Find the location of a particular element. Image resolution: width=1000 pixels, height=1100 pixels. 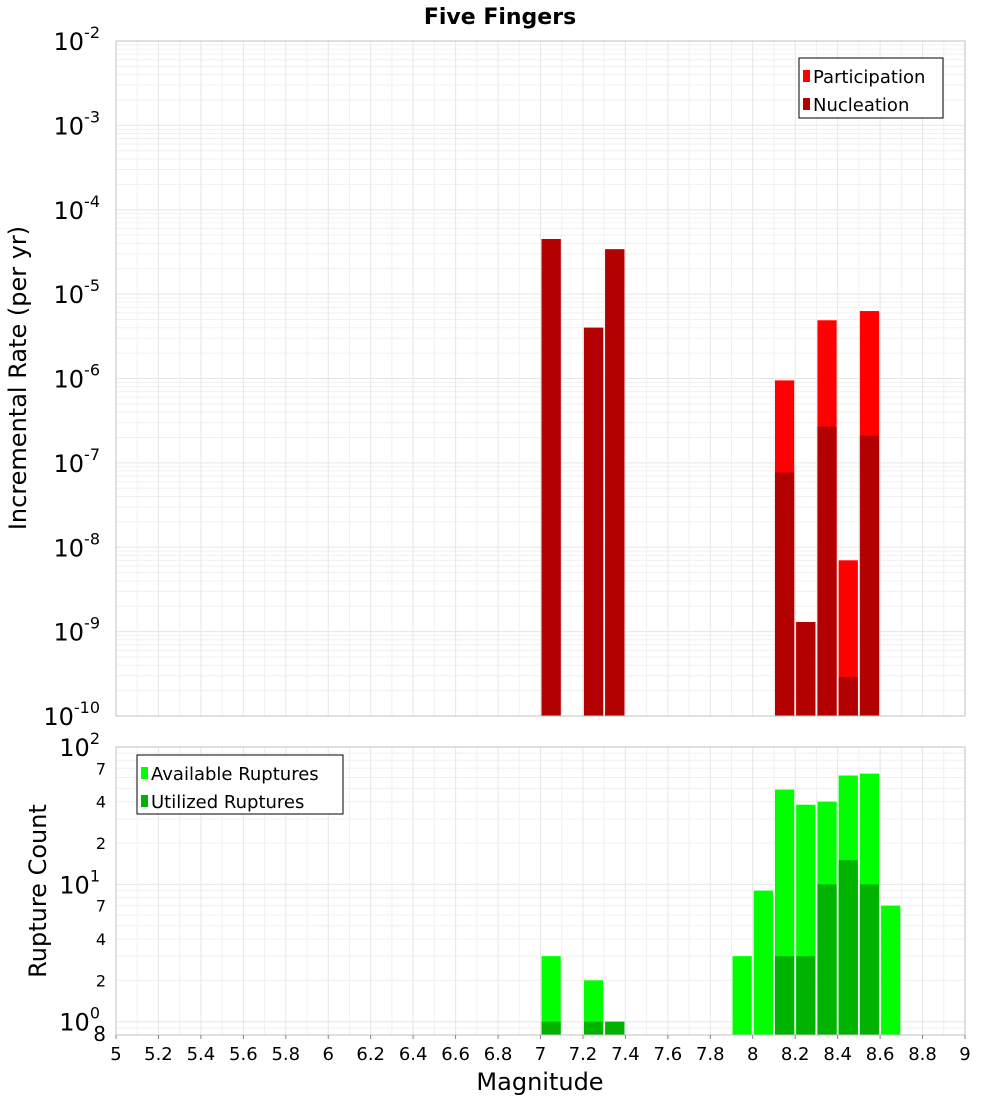

top-panel-y-ticks: 10⁻¹⁰ 10⁻⁹ 10⁻⁸ 10⁻⁷ 10⁻⁶ 10⁻⁵ 10⁻⁴ 10⁻³ 10⁻² is located at coordinates (71, 377).